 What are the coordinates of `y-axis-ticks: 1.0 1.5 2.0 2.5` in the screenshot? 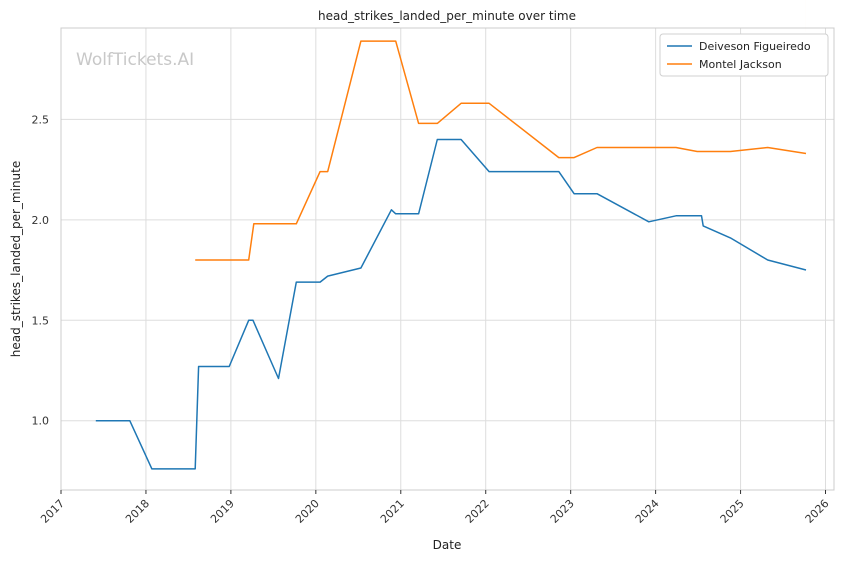 It's located at (41, 270).